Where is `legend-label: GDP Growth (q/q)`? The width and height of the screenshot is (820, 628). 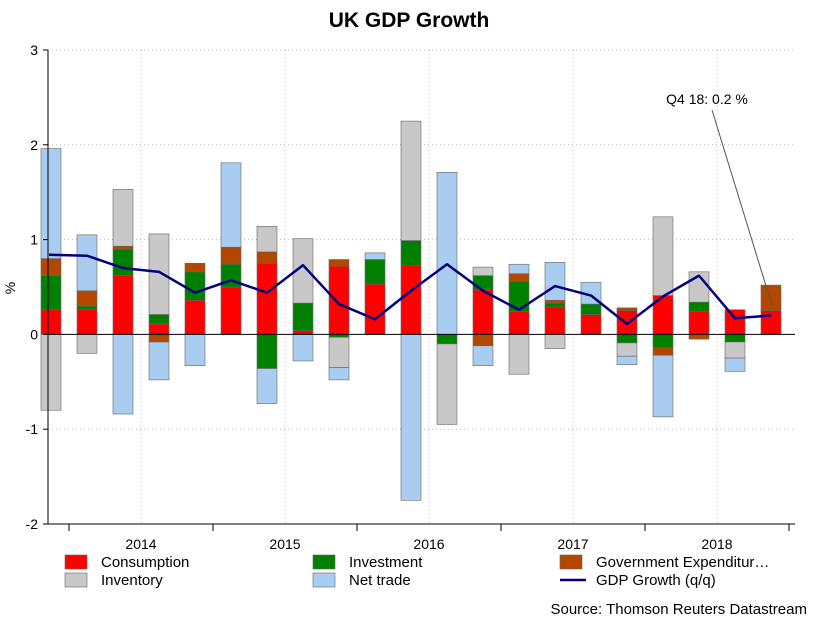
legend-label: GDP Growth (q/q) is located at coordinates (656, 580).